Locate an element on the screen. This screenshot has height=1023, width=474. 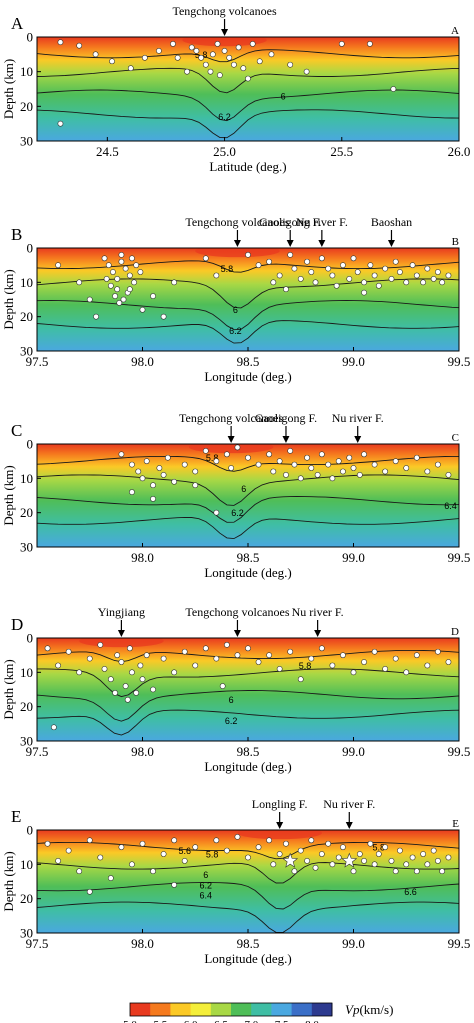
colorbar-cell is located at coordinates (140, 1009).